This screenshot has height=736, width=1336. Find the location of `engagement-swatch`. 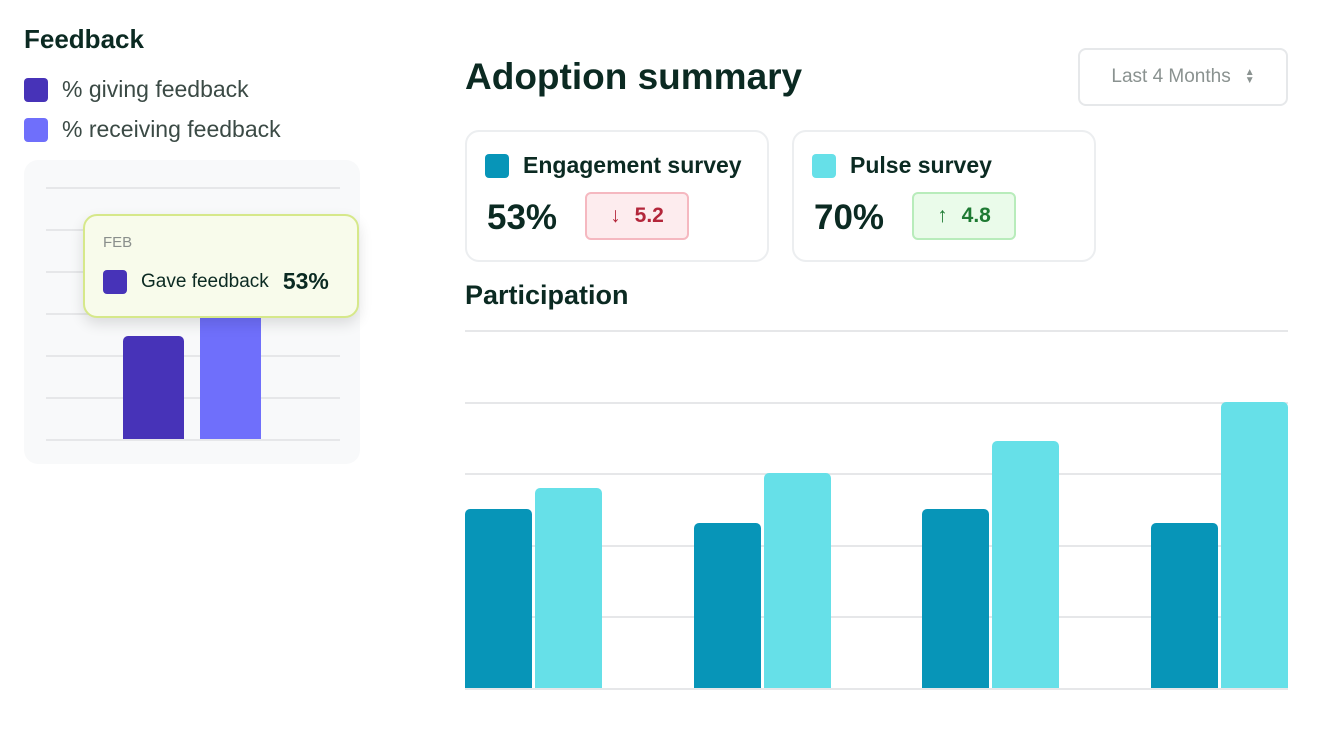

engagement-swatch is located at coordinates (497, 165).